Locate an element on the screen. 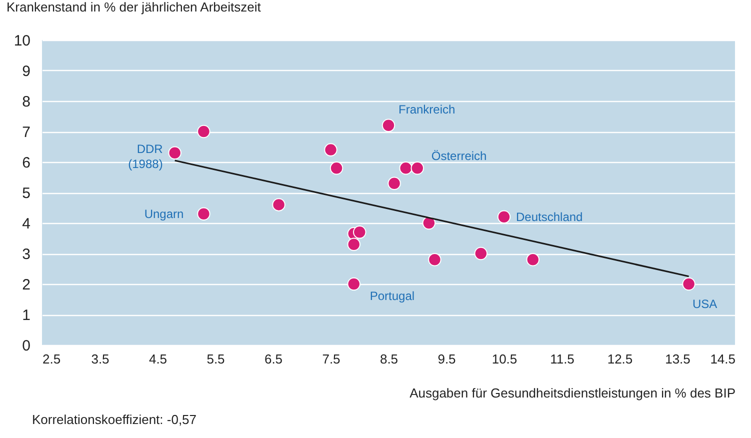 This screenshot has height=438, width=751. annotation: Ungarn is located at coordinates (164, 213).